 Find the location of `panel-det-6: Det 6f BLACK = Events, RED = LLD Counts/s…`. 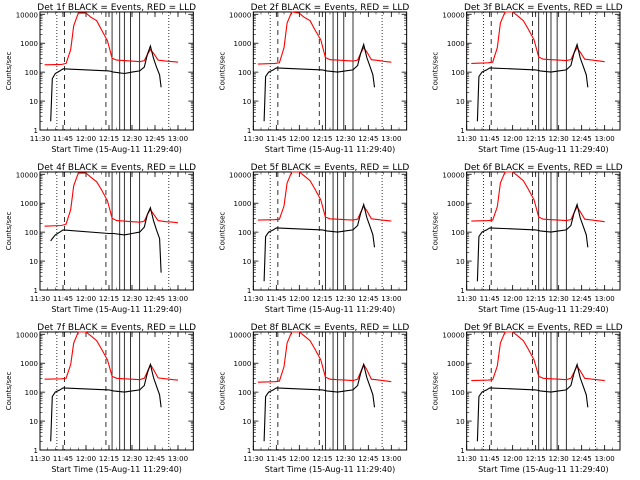

panel-det-6: Det 6f BLACK = Events, RED = LLD Counts/s… is located at coordinates (527, 238).